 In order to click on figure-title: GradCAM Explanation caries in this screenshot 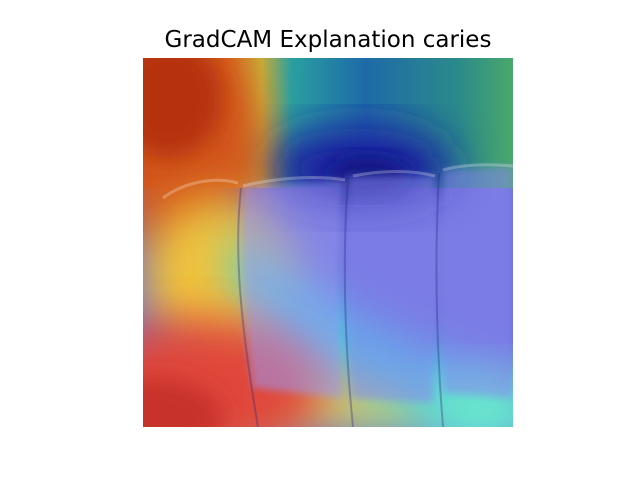, I will do `click(328, 40)`.